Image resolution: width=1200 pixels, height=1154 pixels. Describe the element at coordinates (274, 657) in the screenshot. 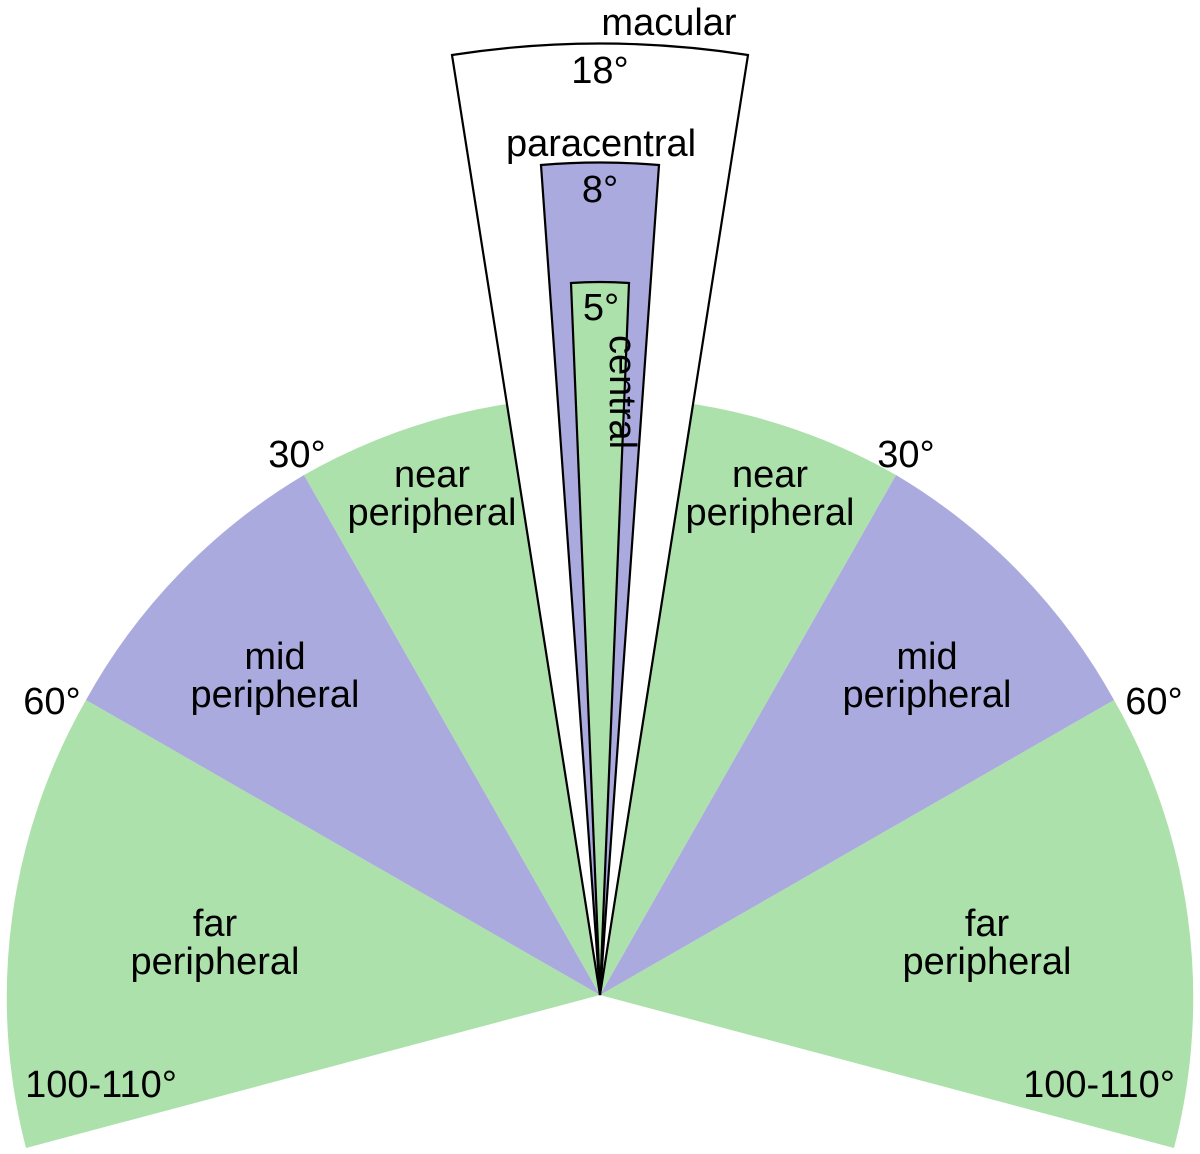

I see `mid-peripheral-left-label-line1: mid` at that location.